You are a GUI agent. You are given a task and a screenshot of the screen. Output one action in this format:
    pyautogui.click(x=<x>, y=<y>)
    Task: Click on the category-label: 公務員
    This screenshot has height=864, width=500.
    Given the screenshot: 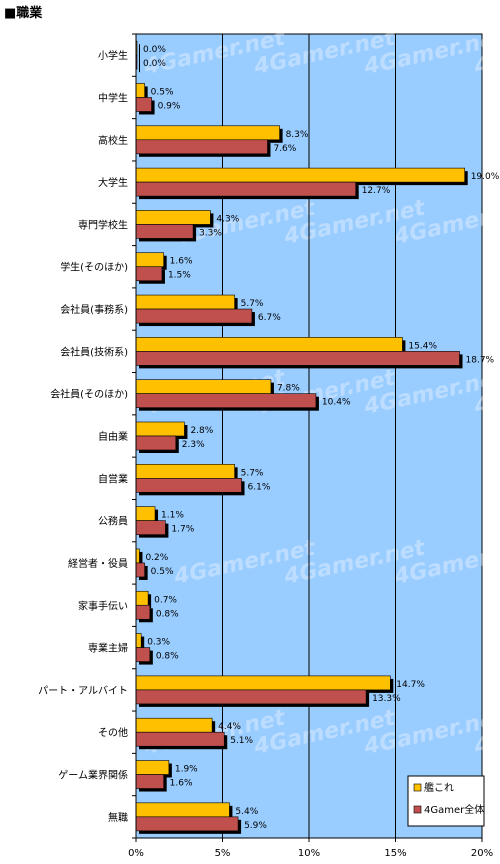 What is the action you would take?
    pyautogui.click(x=113, y=521)
    